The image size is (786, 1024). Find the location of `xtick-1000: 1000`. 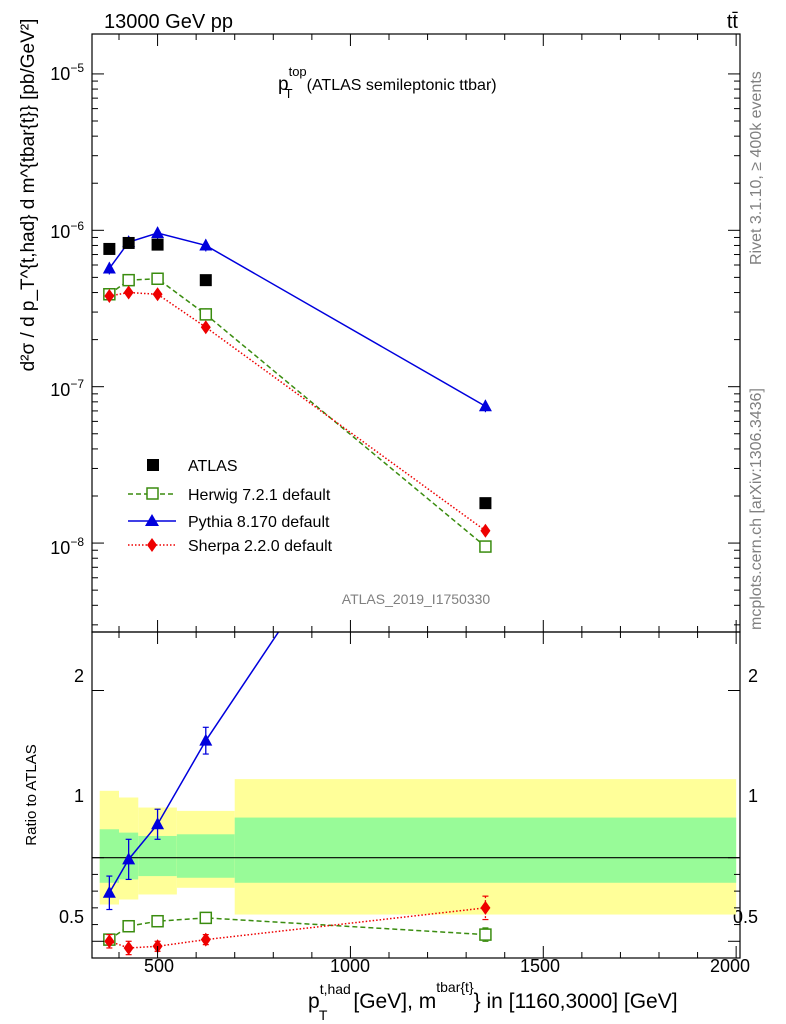

xtick-1000: 1000 is located at coordinates (350, 966).